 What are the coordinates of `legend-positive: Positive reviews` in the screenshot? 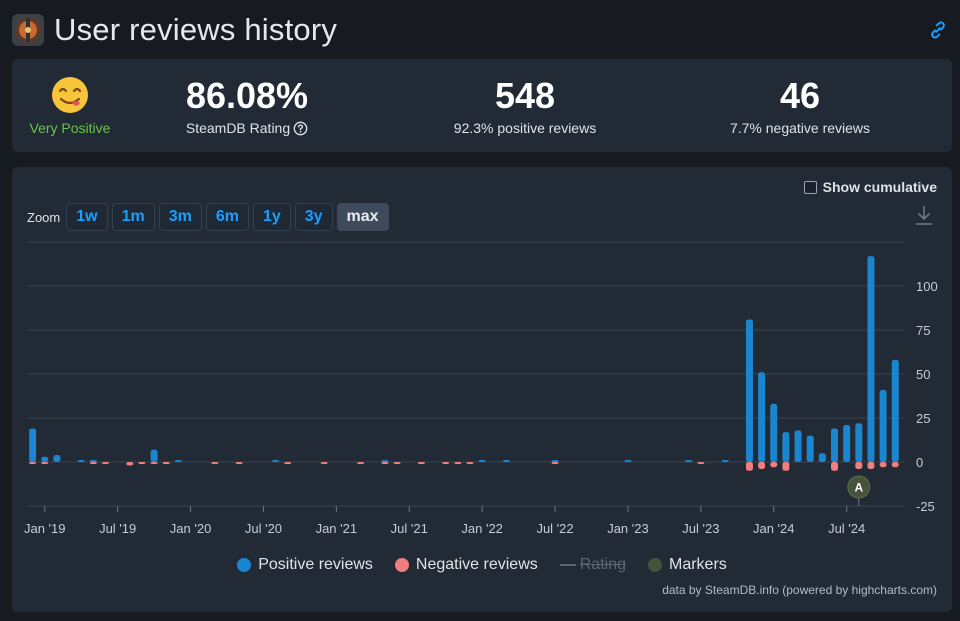 It's located at (305, 565).